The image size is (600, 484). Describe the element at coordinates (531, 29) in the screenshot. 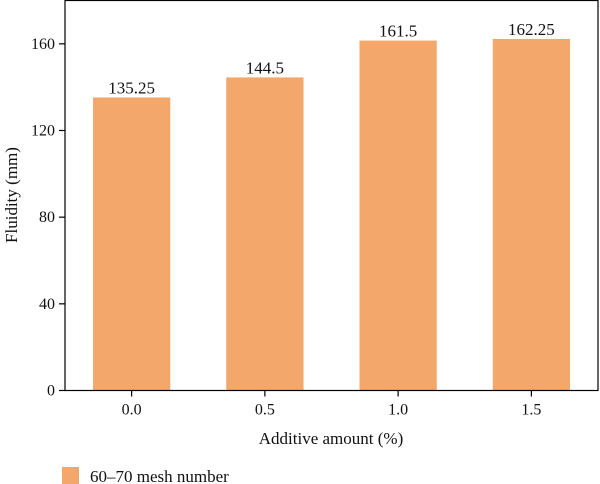

I see `data-label-1.5: 162.25` at that location.